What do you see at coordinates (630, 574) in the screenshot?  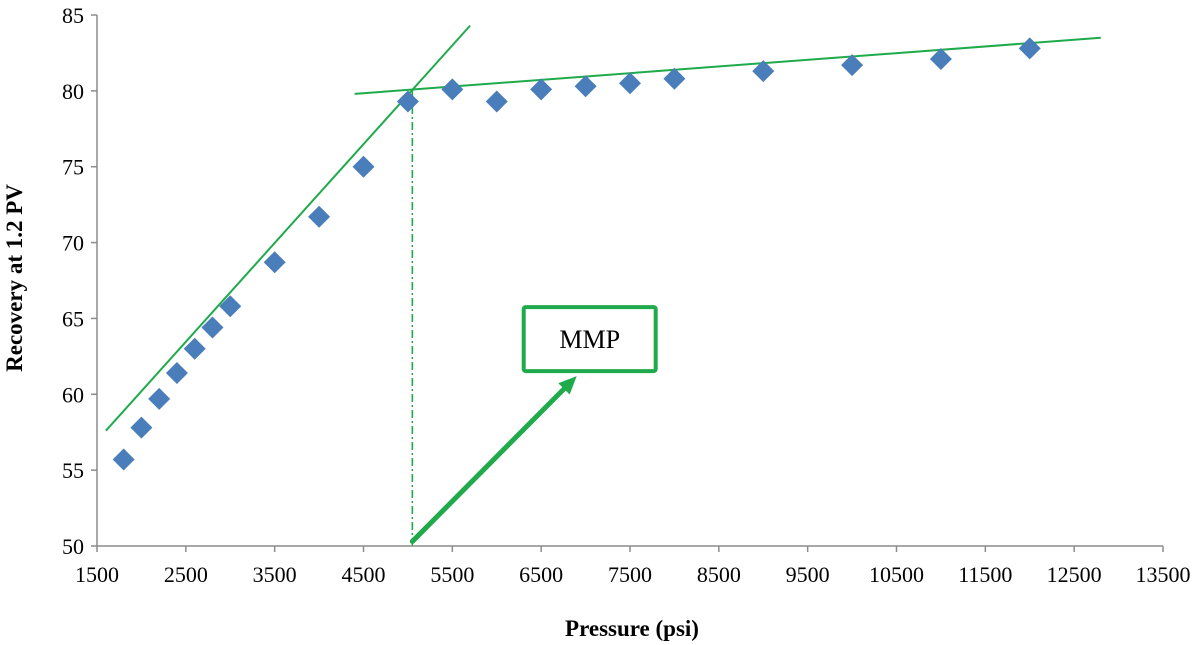 I see `x-tick-label: 7500` at bounding box center [630, 574].